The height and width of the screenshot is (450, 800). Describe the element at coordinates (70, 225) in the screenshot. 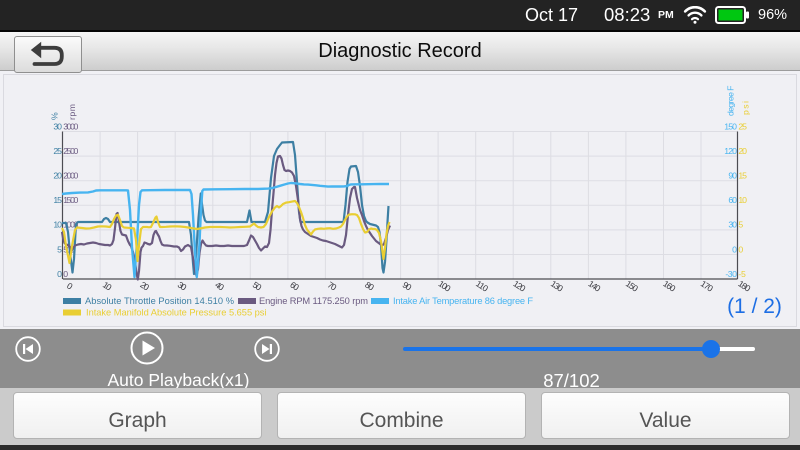

I see `svg-text: 1000` at that location.